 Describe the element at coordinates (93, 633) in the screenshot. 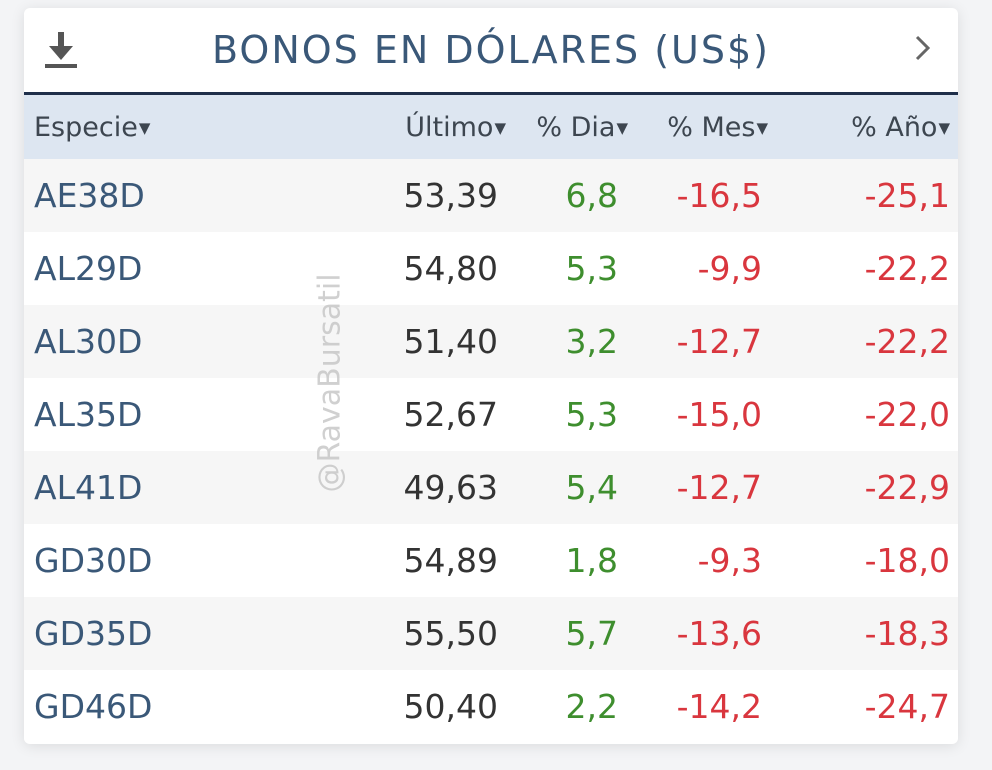

I see `cell-especie: GD35D` at that location.